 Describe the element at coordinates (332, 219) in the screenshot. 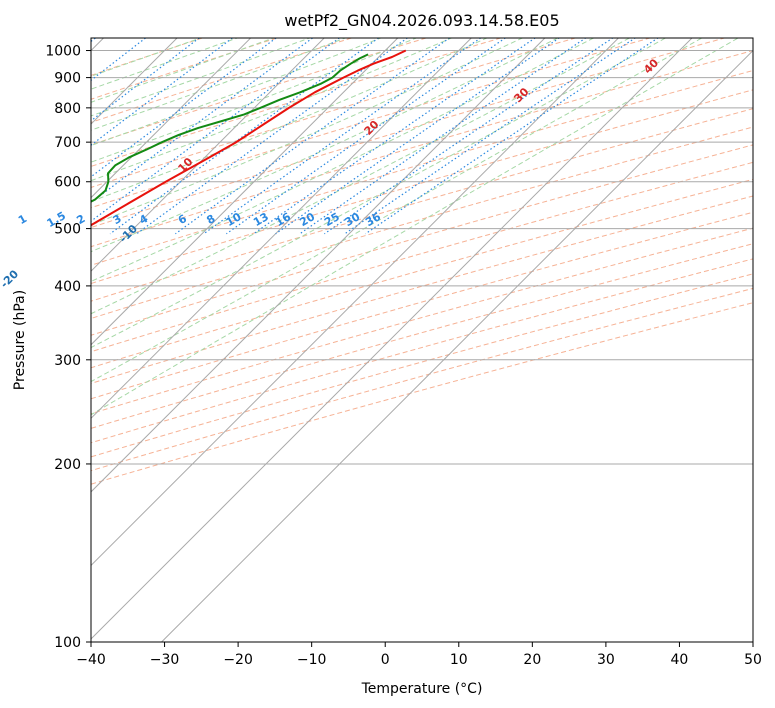

I see `mixing-ratio-label: 25` at that location.